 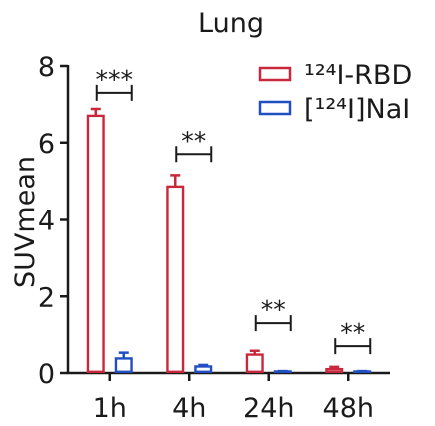 What do you see at coordinates (175, 279) in the screenshot?
I see `bar-rbd-4h` at bounding box center [175, 279].